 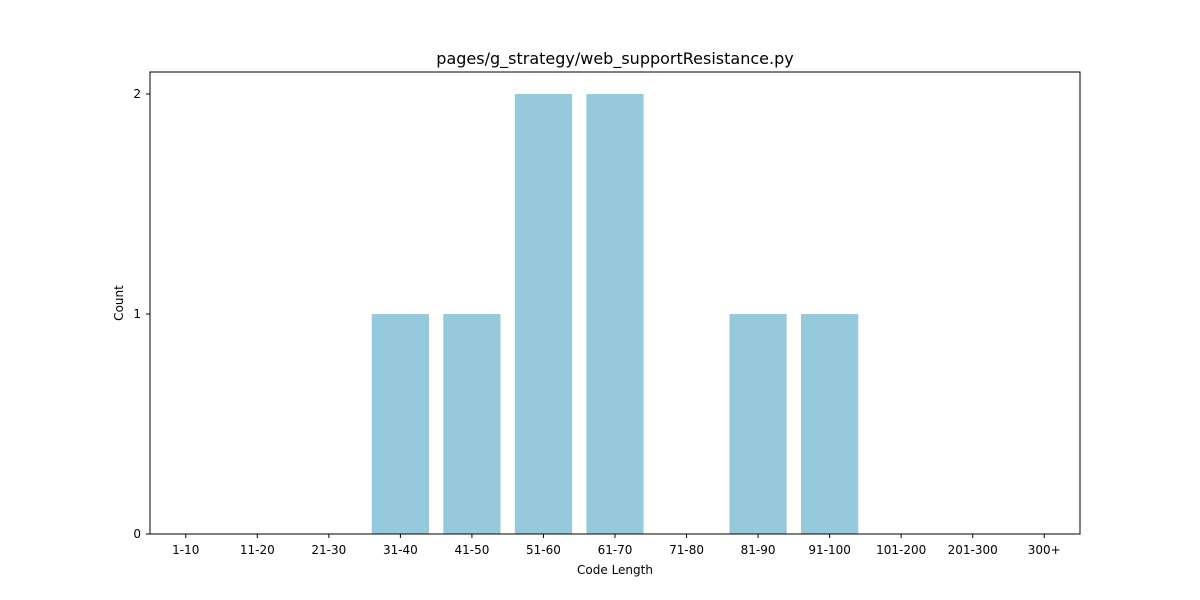 What do you see at coordinates (137, 534) in the screenshot?
I see `y-tick-label: 0` at bounding box center [137, 534].